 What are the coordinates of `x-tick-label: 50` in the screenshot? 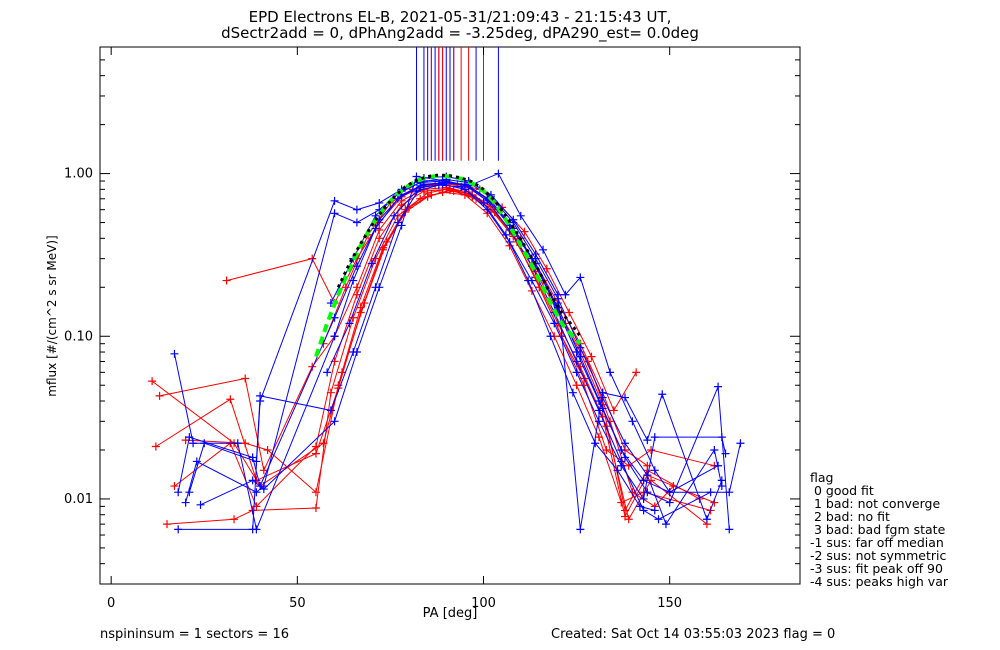 It's located at (297, 603).